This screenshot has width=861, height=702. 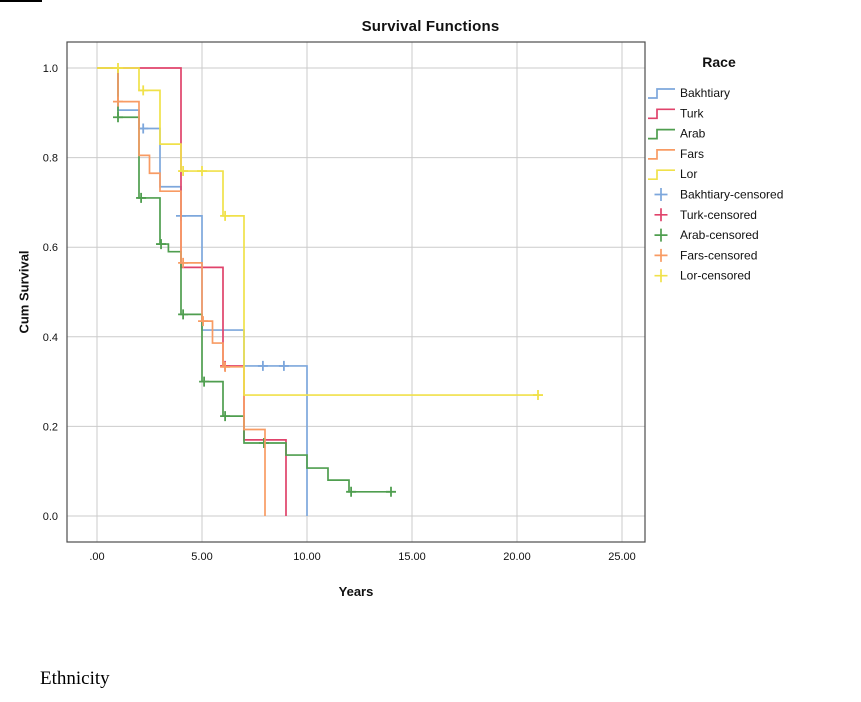 I want to click on legend-label: Lor, so click(x=688, y=174).